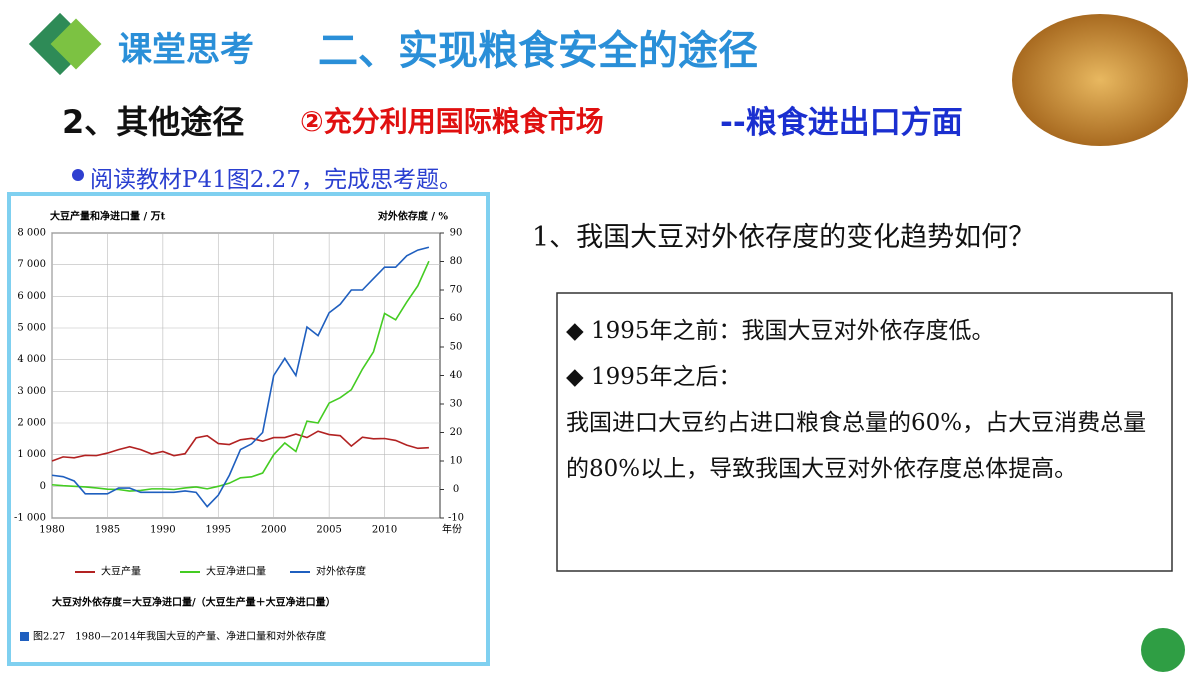  Describe the element at coordinates (31, 423) in the screenshot. I see `y-tick-label: 2 000` at that location.